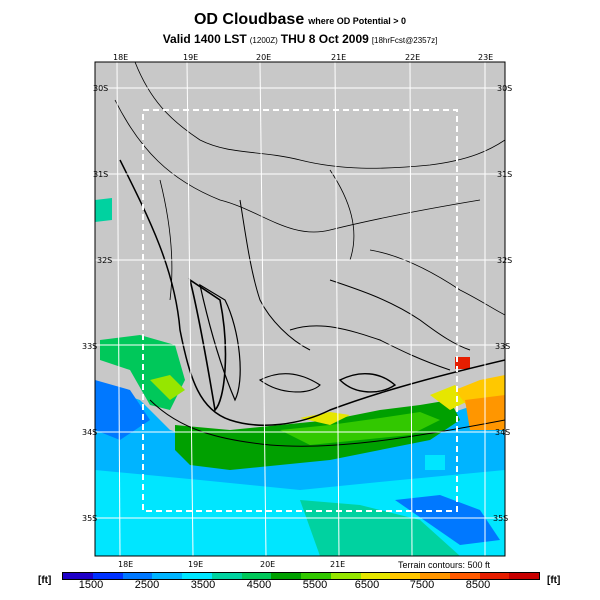 The height and width of the screenshot is (600, 600). I want to click on lon-label-bottom: 19E, so click(195, 564).